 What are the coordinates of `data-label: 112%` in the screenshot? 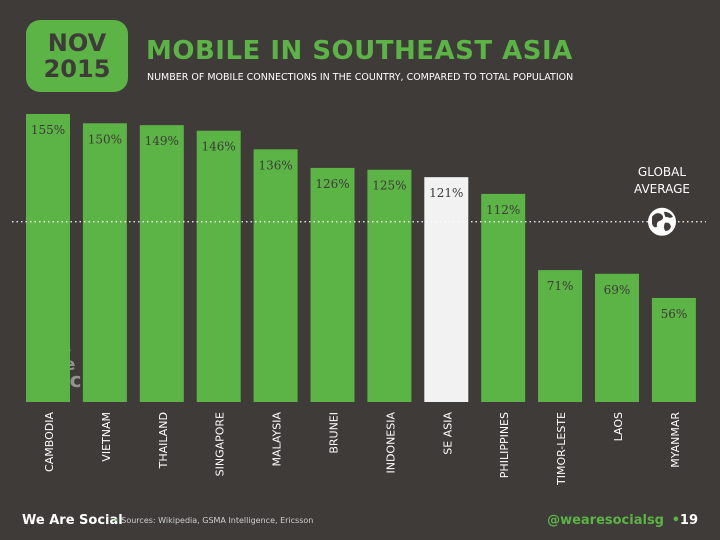 It's located at (503, 210).